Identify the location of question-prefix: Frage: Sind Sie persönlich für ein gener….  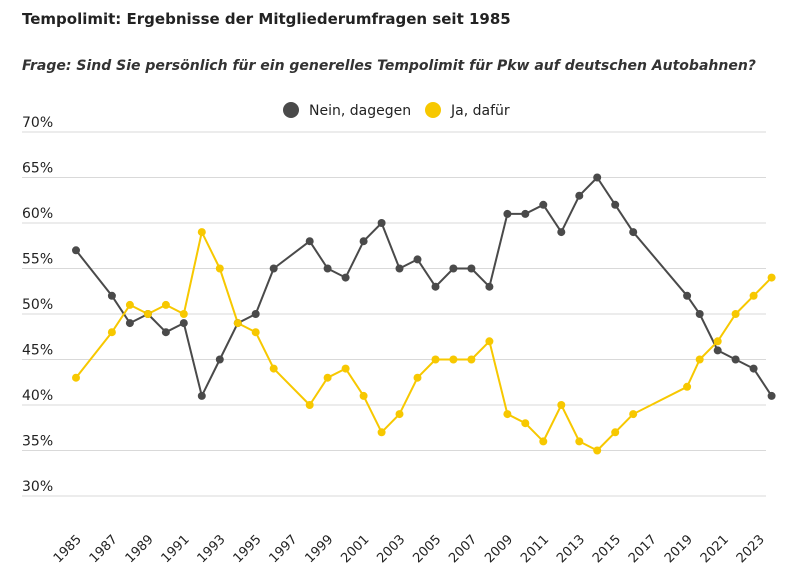
(337, 66).